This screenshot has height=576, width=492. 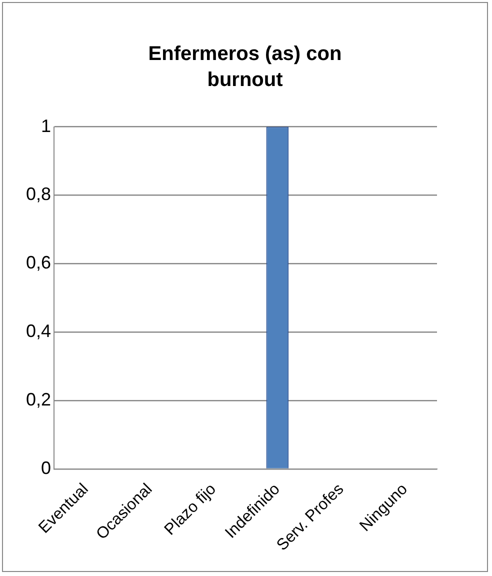 I want to click on y-tick-label: 0, so click(x=46, y=468).